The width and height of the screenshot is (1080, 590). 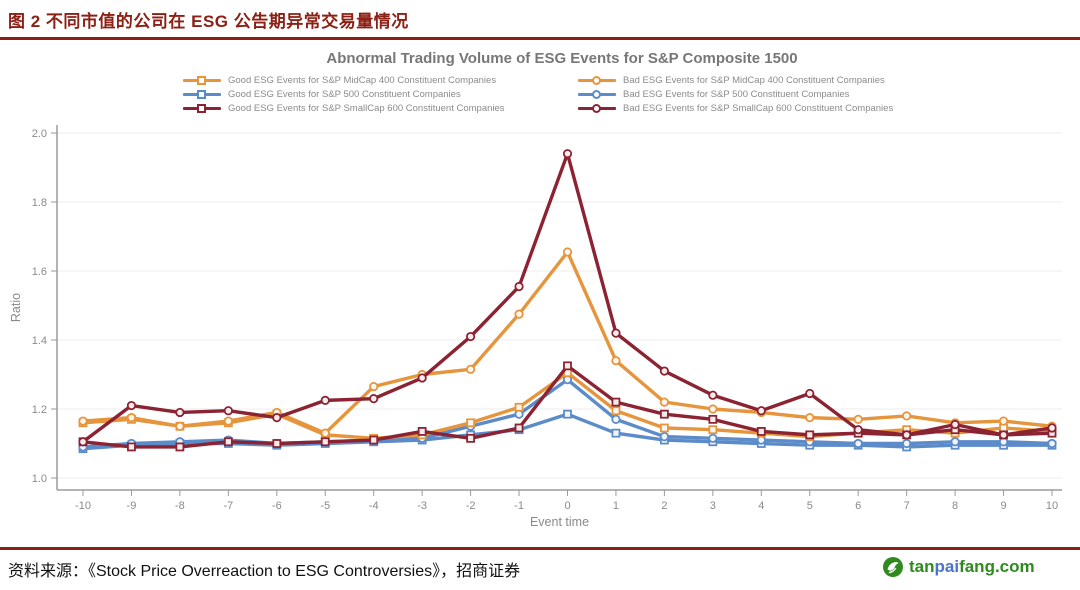 What do you see at coordinates (39, 410) in the screenshot?
I see `y-tick-label: 1.2` at bounding box center [39, 410].